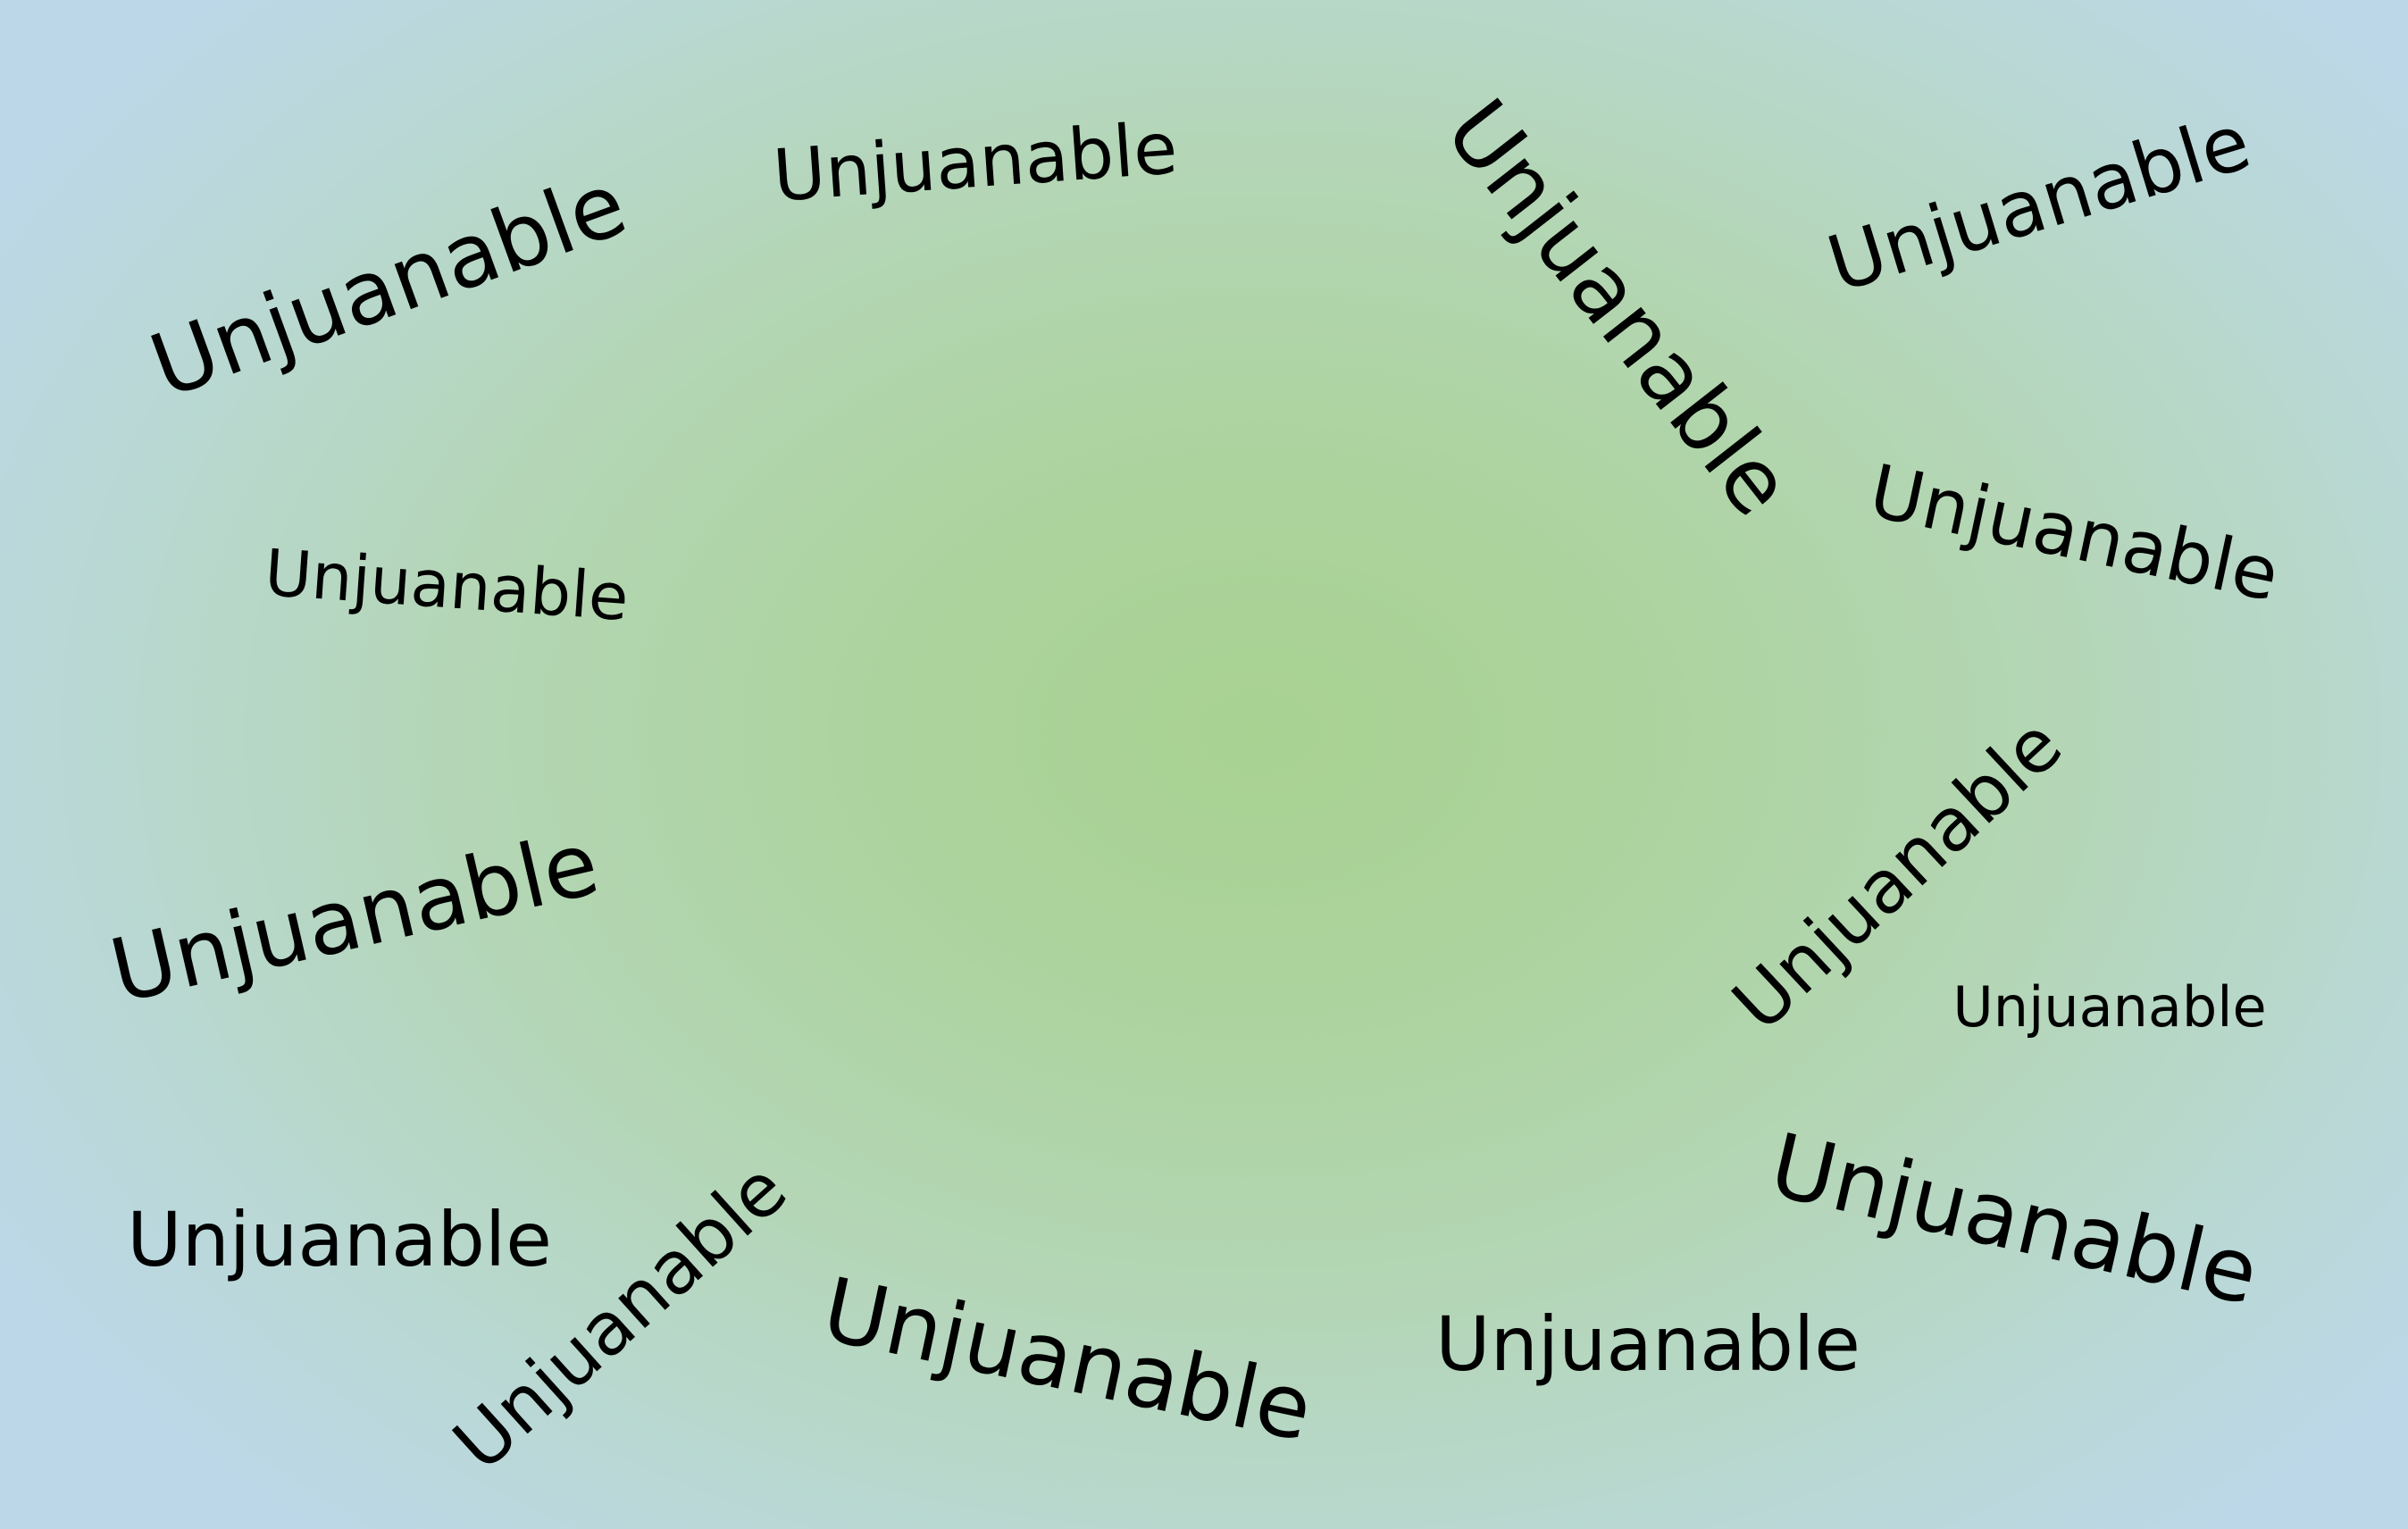 The height and width of the screenshot is (1529, 2408). I want to click on word-bottom-right-upper: Unjuanable, so click(2014, 1220).